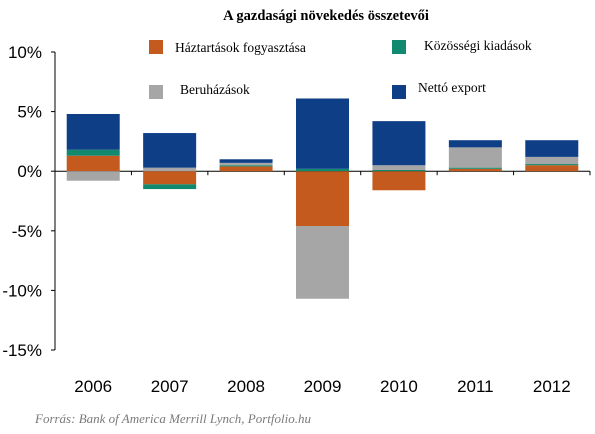 The width and height of the screenshot is (595, 434). What do you see at coordinates (399, 92) in the screenshot?
I see `legend-swatch-netto-export` at bounding box center [399, 92].